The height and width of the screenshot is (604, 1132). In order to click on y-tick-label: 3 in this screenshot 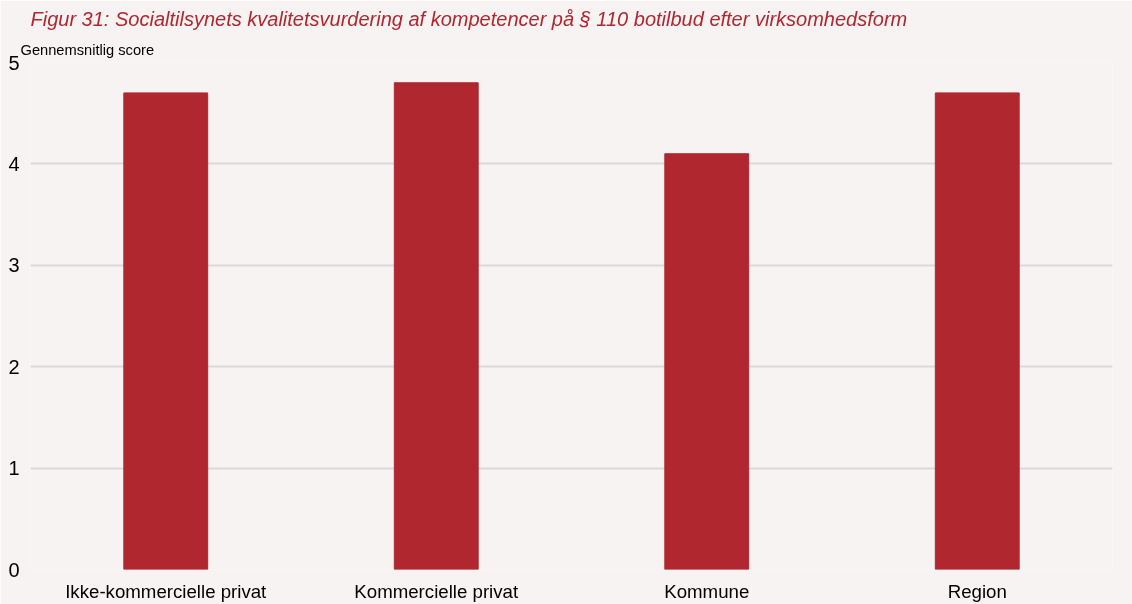, I will do `click(14, 265)`.